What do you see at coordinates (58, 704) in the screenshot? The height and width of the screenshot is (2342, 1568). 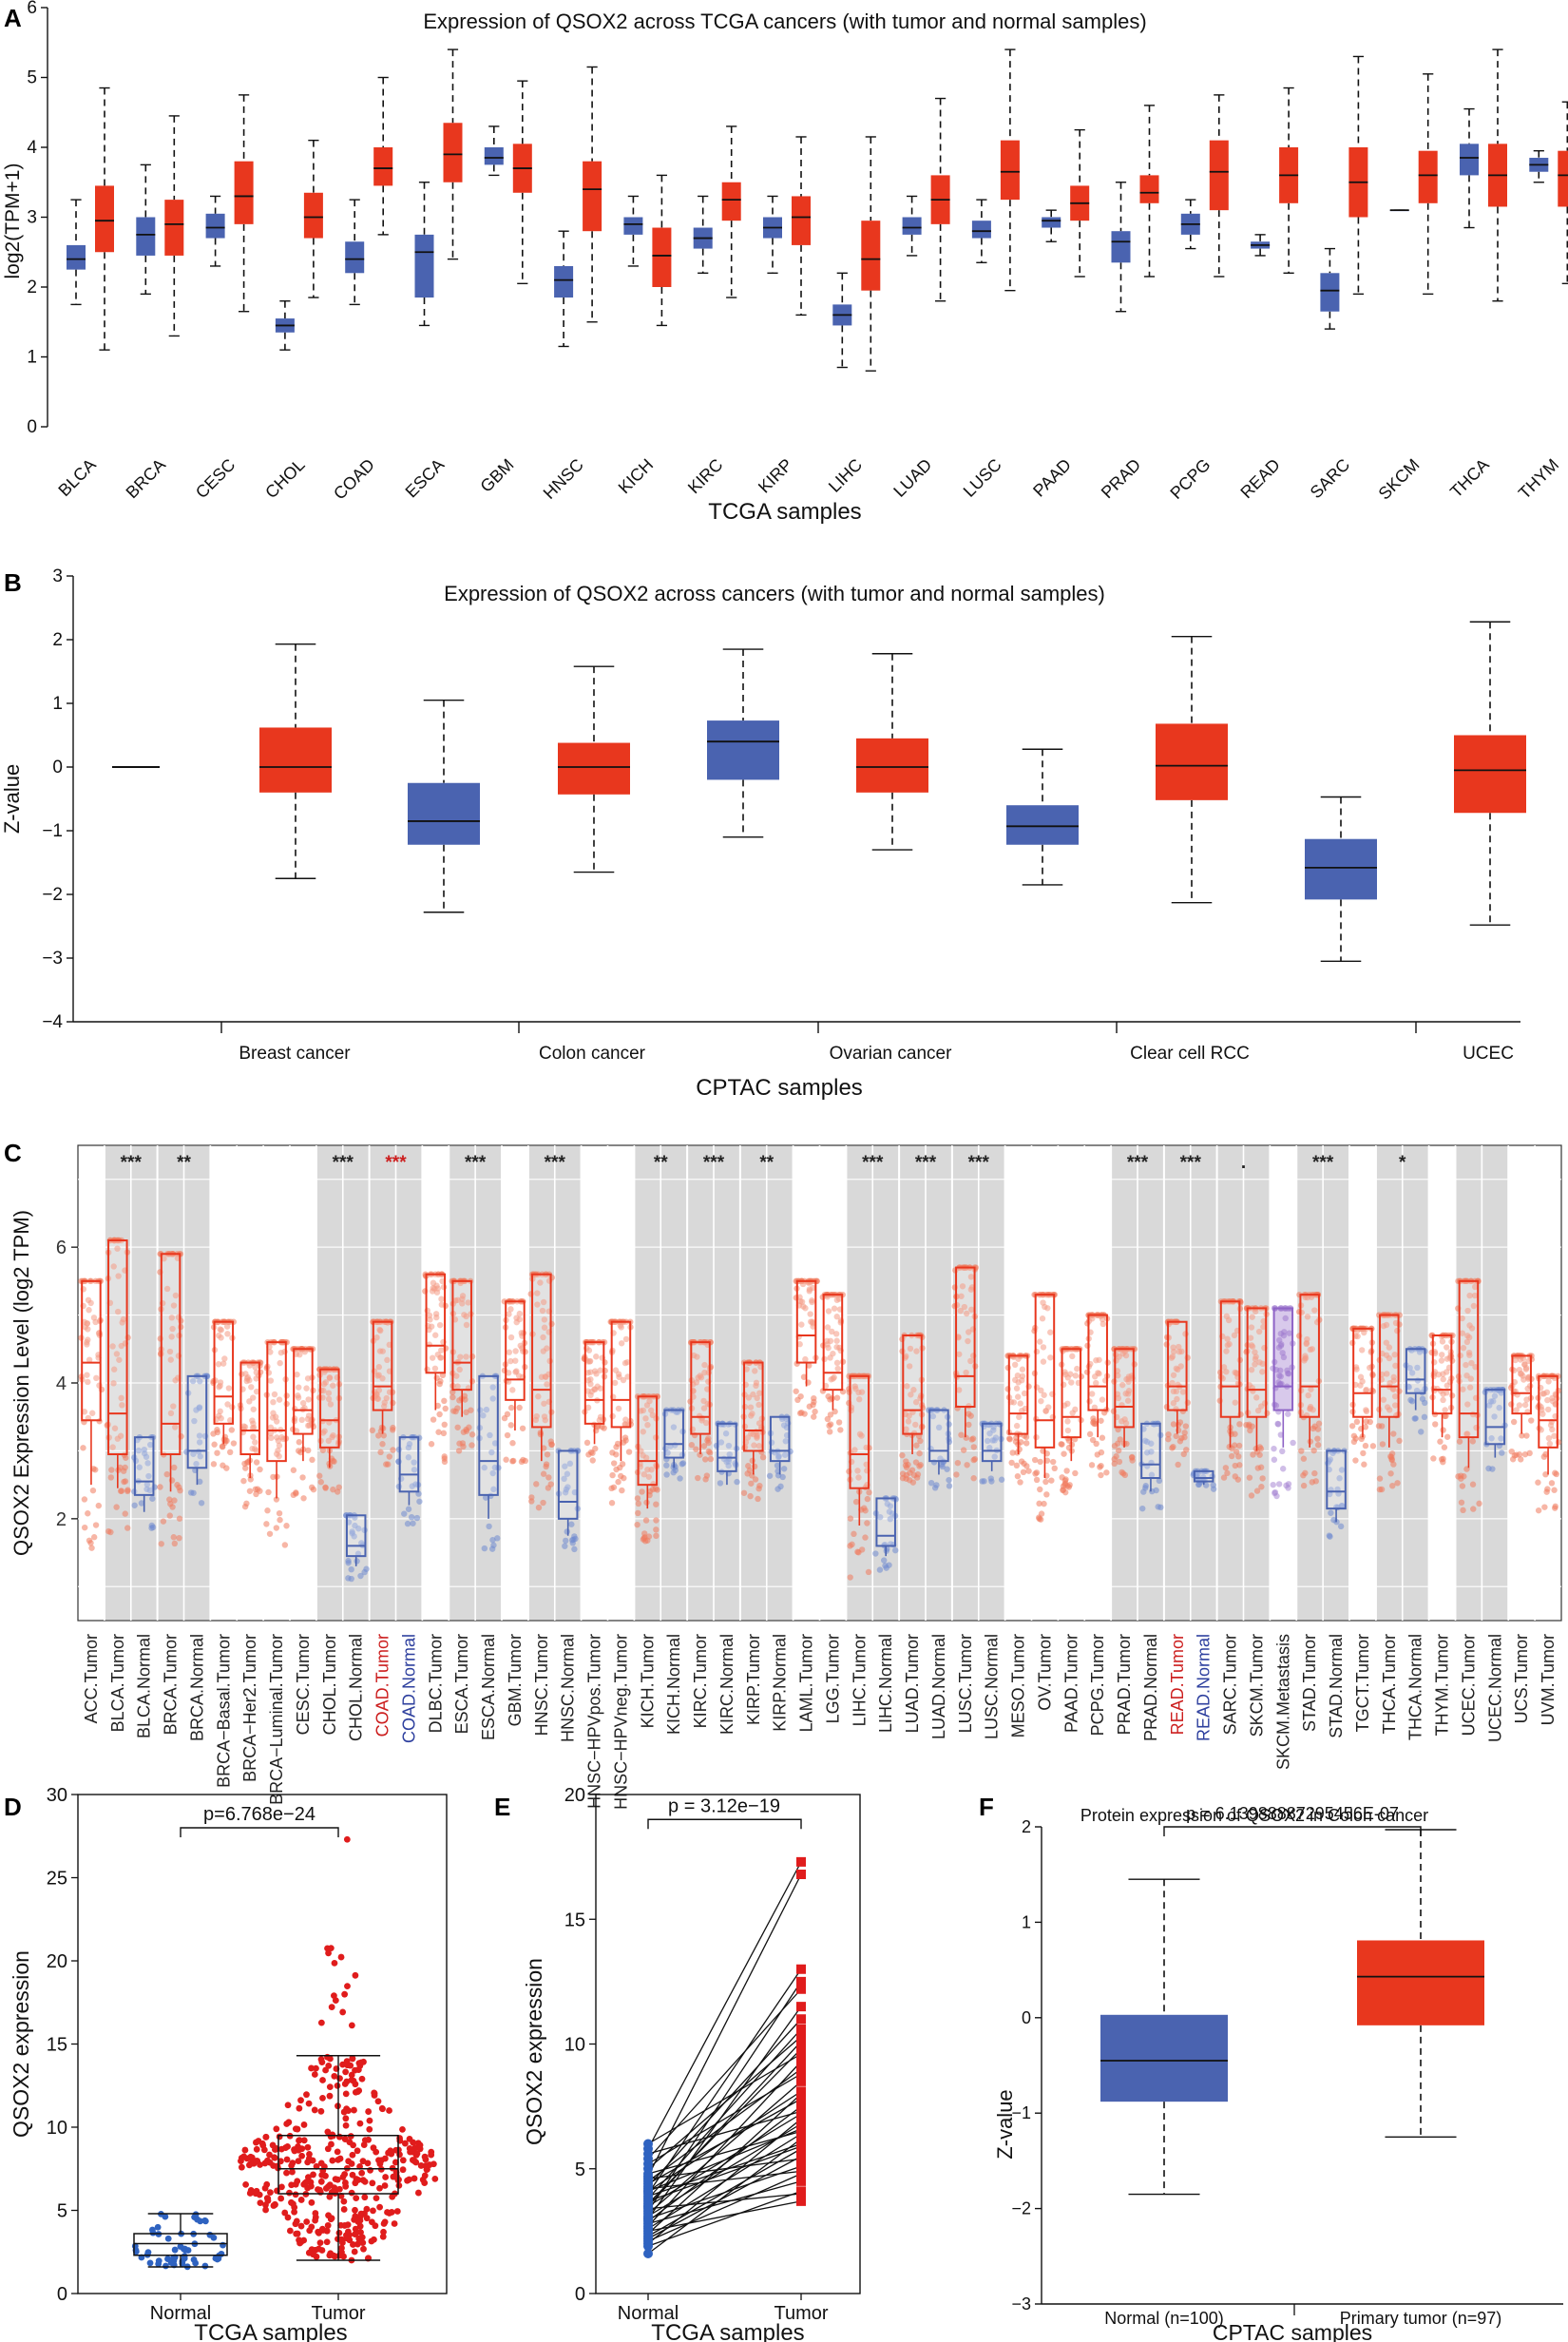 I see `panel-b-y-tick-label: 1` at bounding box center [58, 704].